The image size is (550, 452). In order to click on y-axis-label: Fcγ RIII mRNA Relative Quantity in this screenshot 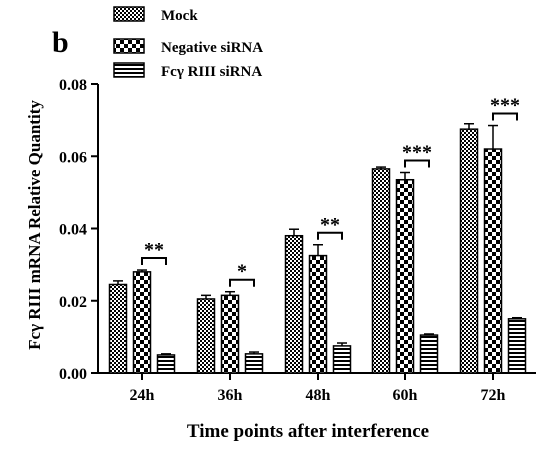, I will do `click(34, 225)`.